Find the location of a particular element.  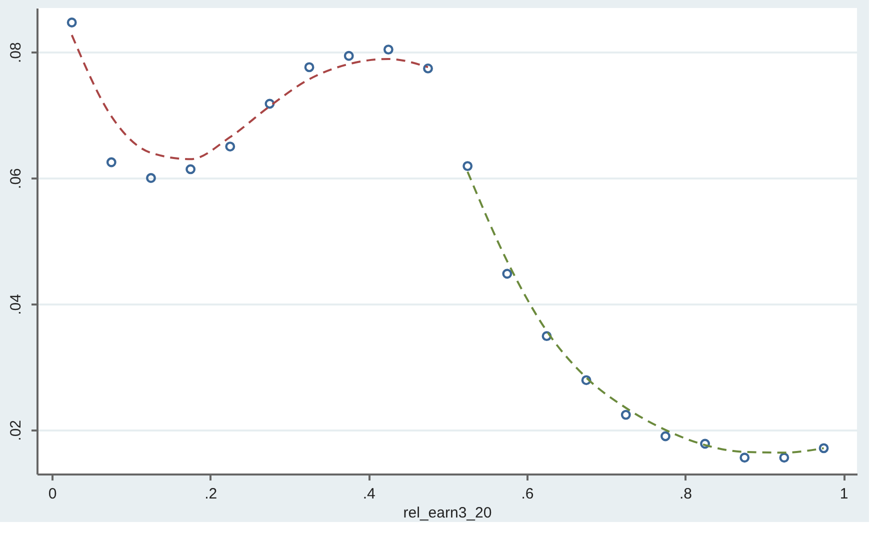

x-tick-label: .4 is located at coordinates (369, 494).